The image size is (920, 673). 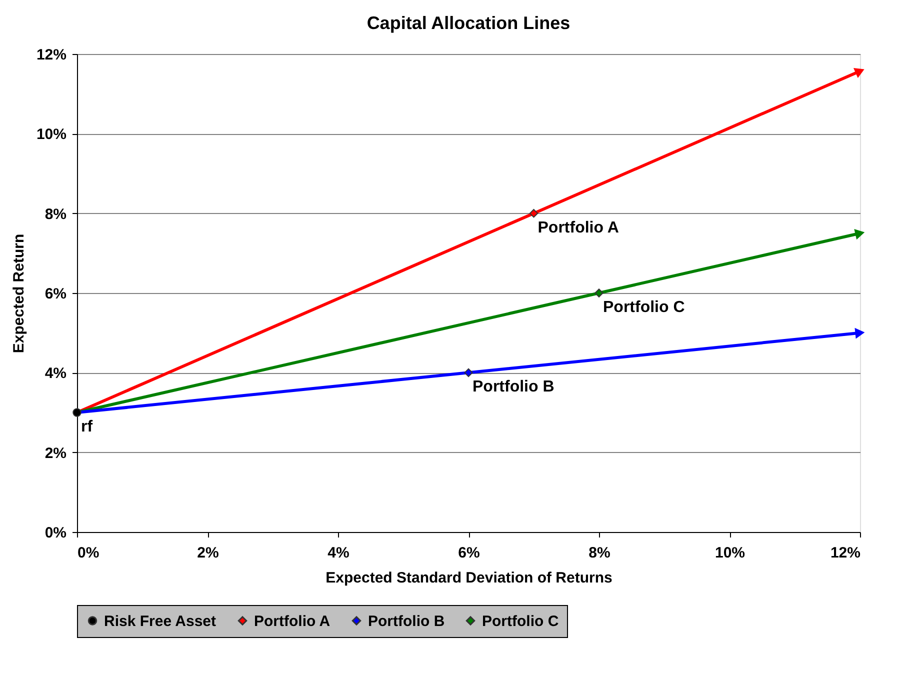 I want to click on annotation: Portfolio C, so click(x=644, y=307).